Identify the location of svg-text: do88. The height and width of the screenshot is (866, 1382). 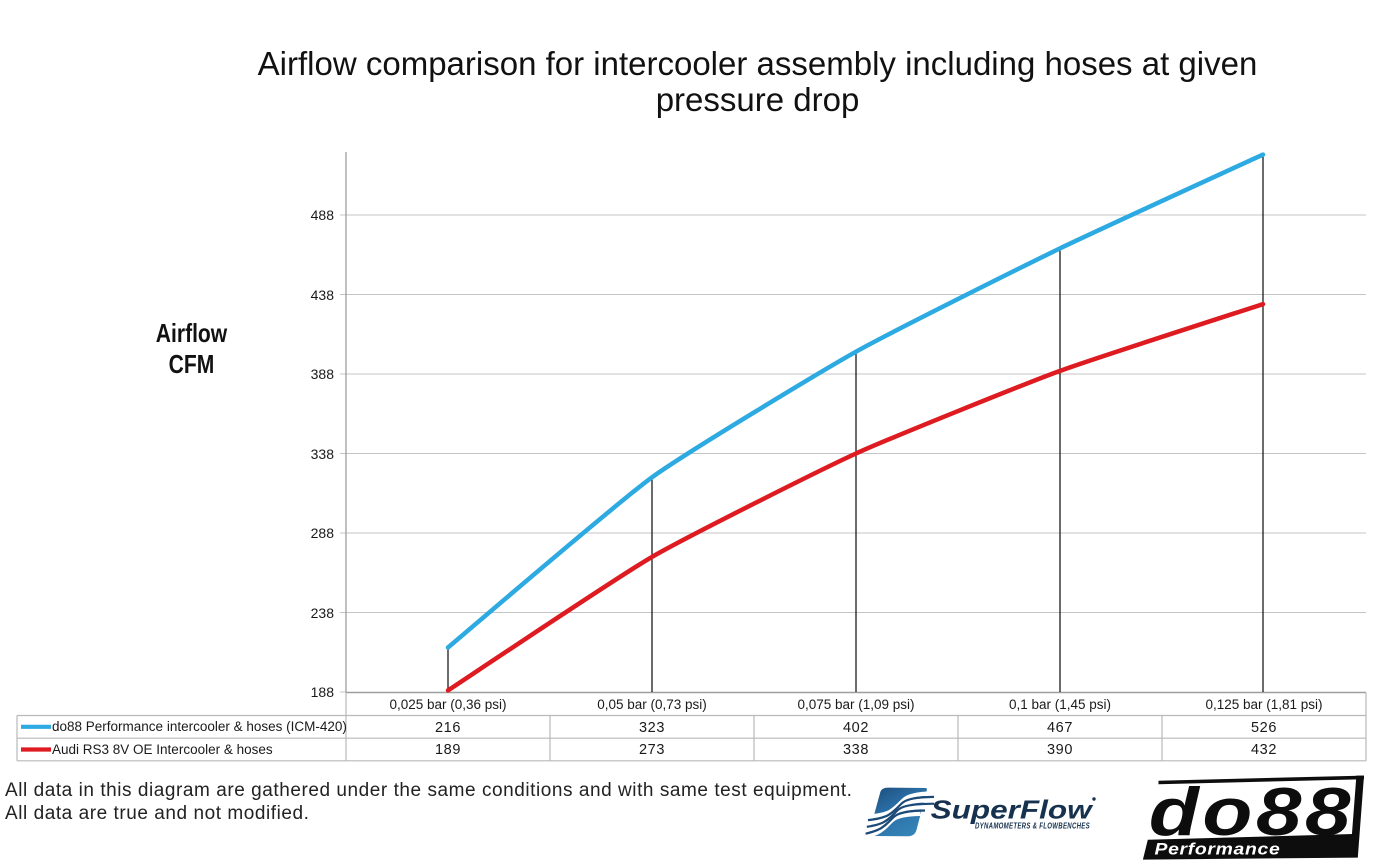
(1251, 811).